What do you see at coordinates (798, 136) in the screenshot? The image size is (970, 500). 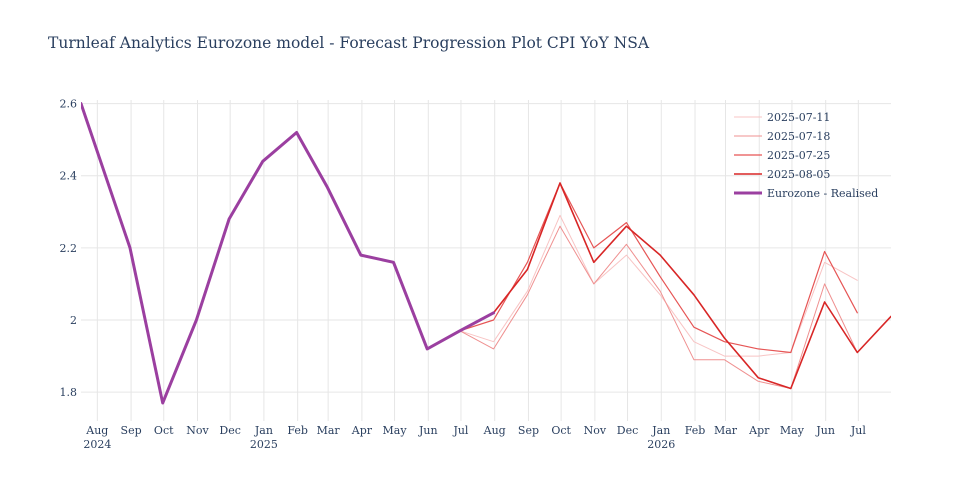 I see `legend-label: 2025-07-18` at bounding box center [798, 136].